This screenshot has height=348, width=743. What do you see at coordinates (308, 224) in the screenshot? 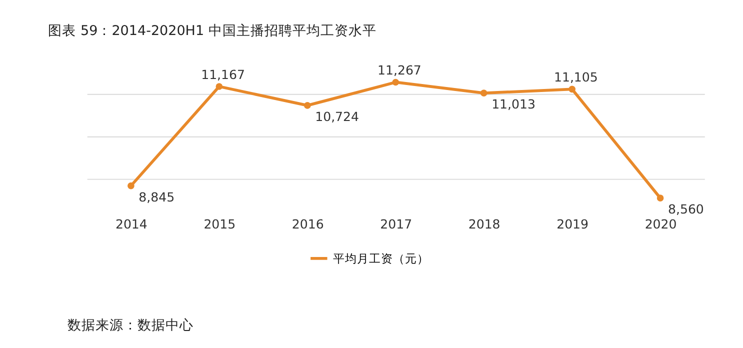
I see `x-tick-label: 2016` at bounding box center [308, 224].